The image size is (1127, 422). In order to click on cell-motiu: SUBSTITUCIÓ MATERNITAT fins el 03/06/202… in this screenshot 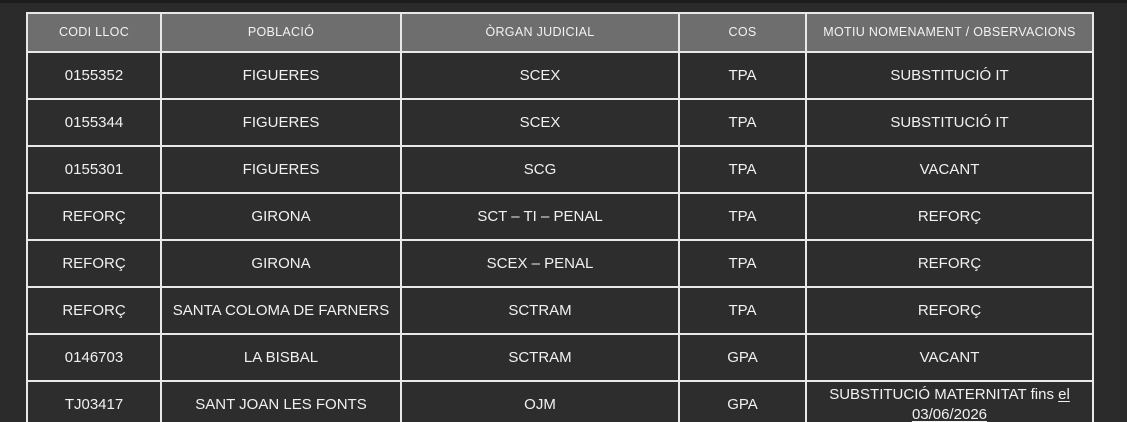, I will do `click(949, 401)`.